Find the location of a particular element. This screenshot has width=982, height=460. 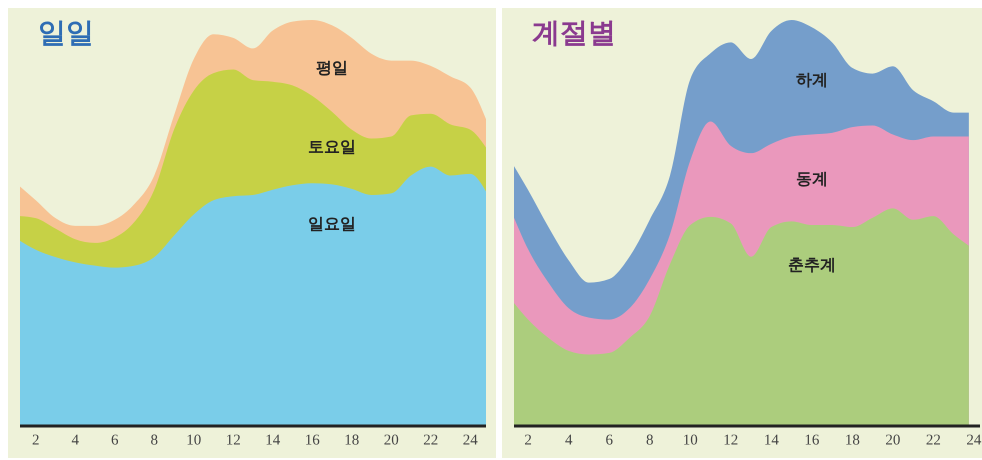

series-label: 평일 is located at coordinates (331, 68).